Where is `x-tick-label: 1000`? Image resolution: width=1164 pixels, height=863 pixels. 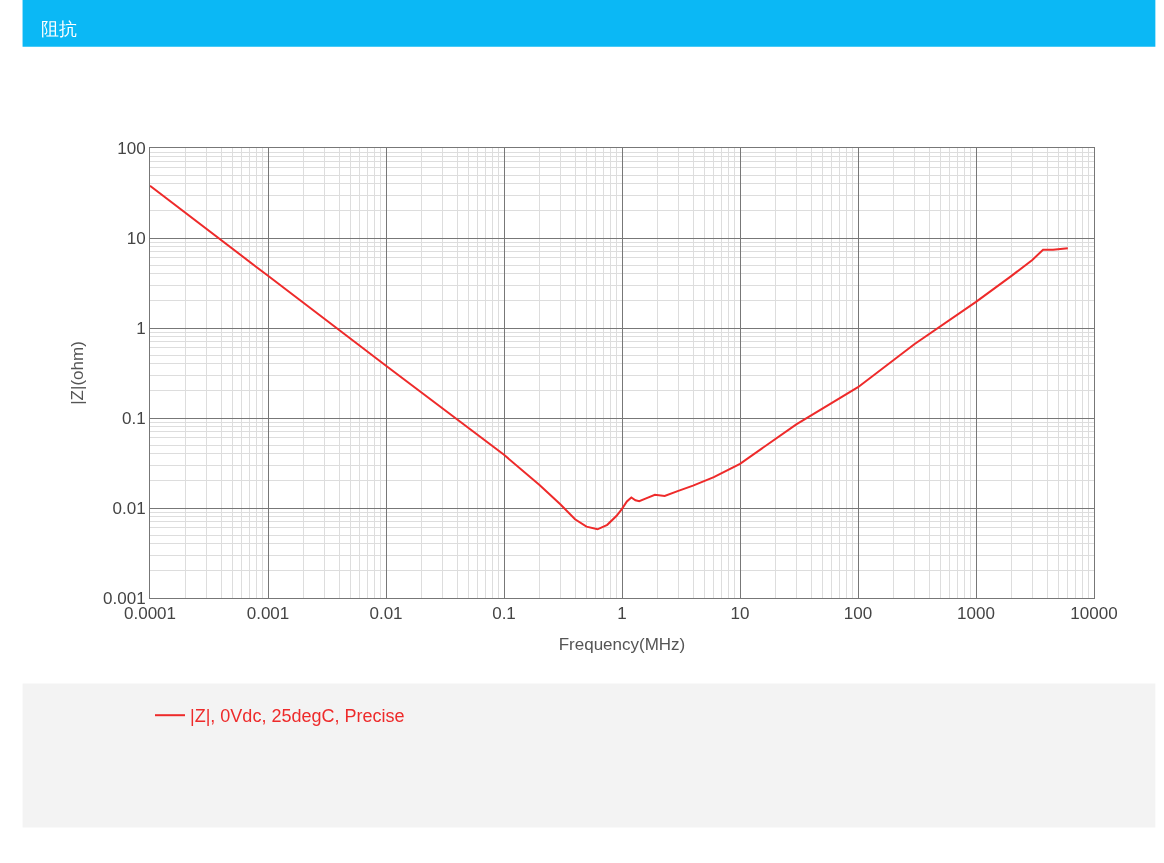 x-tick-label: 1000 is located at coordinates (976, 614).